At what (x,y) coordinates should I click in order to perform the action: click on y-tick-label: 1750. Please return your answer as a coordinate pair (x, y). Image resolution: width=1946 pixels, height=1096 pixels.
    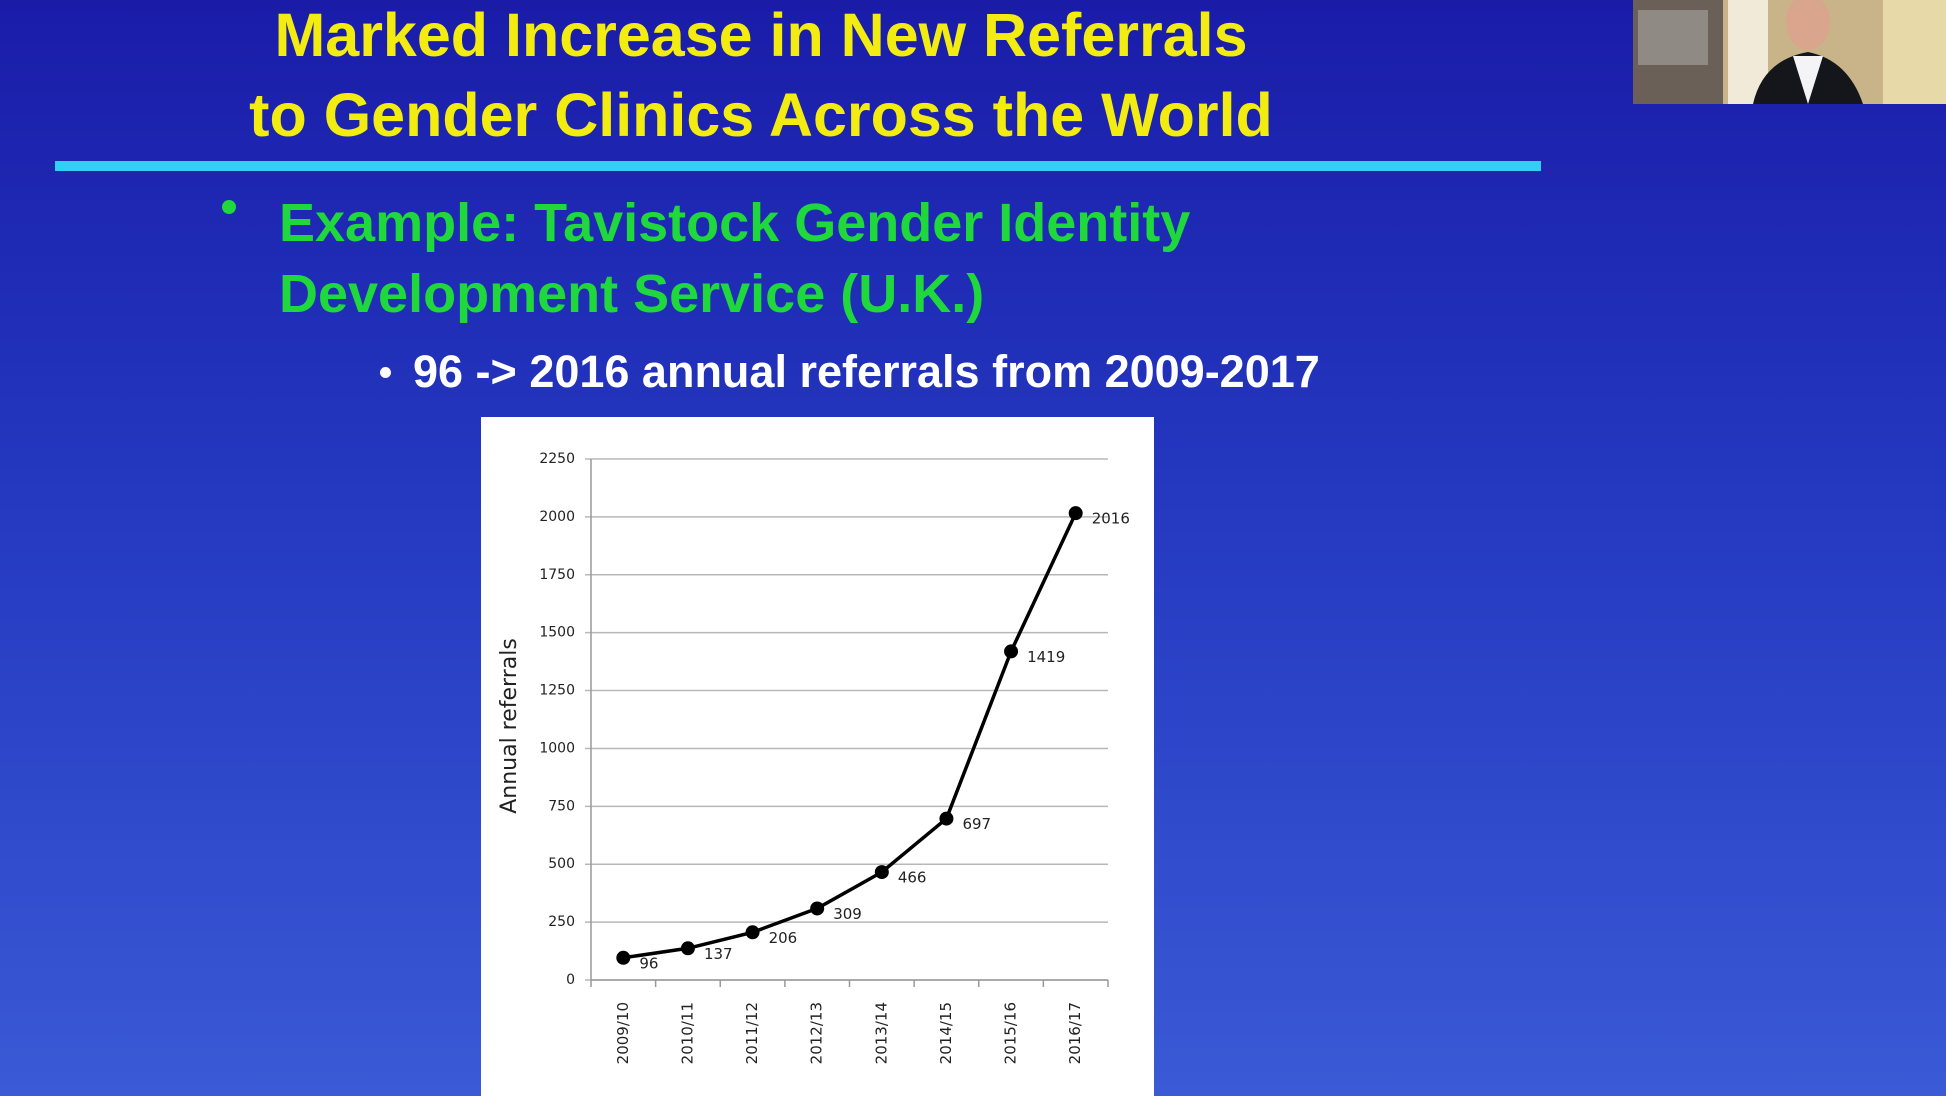
    Looking at the image, I should click on (557, 575).